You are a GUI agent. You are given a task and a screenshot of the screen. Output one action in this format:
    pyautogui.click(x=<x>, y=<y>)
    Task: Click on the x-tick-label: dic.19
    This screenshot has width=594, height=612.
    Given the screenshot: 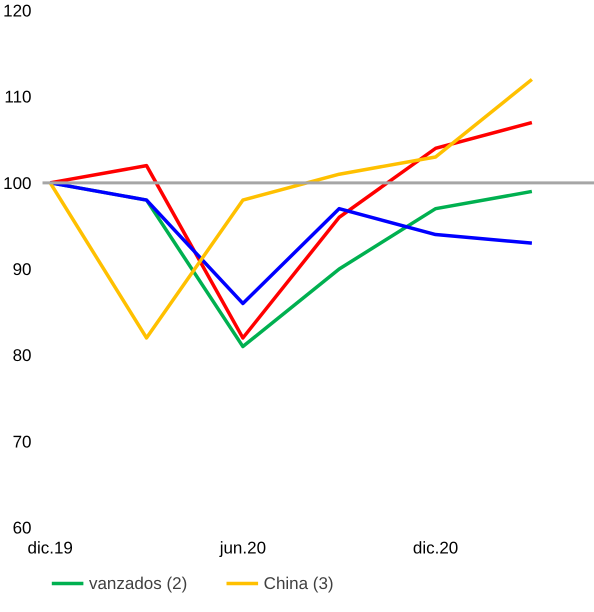 What is the action you would take?
    pyautogui.click(x=50, y=548)
    